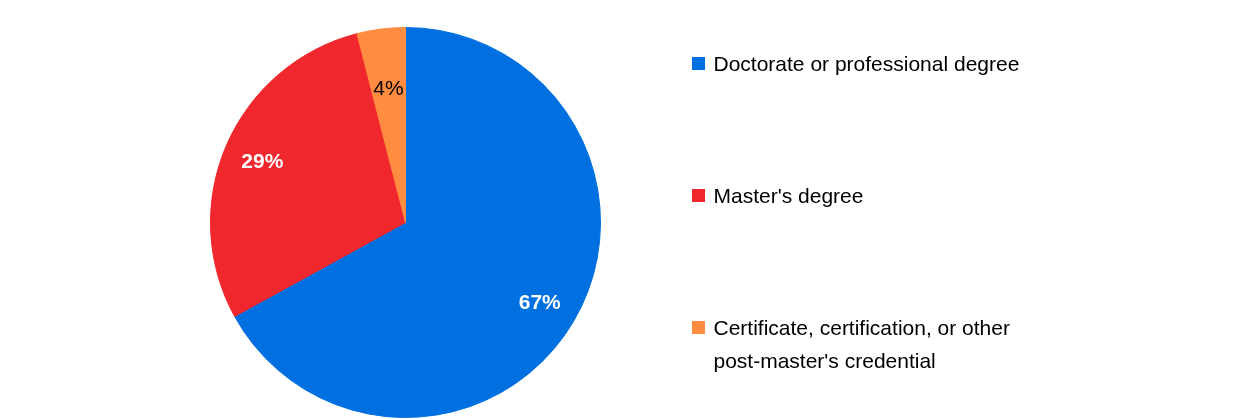  I want to click on data-label: 4%, so click(388, 87).